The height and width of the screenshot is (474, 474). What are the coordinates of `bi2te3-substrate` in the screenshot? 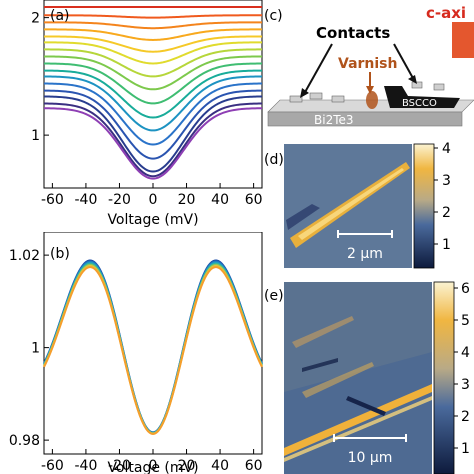 It's located at (365, 119).